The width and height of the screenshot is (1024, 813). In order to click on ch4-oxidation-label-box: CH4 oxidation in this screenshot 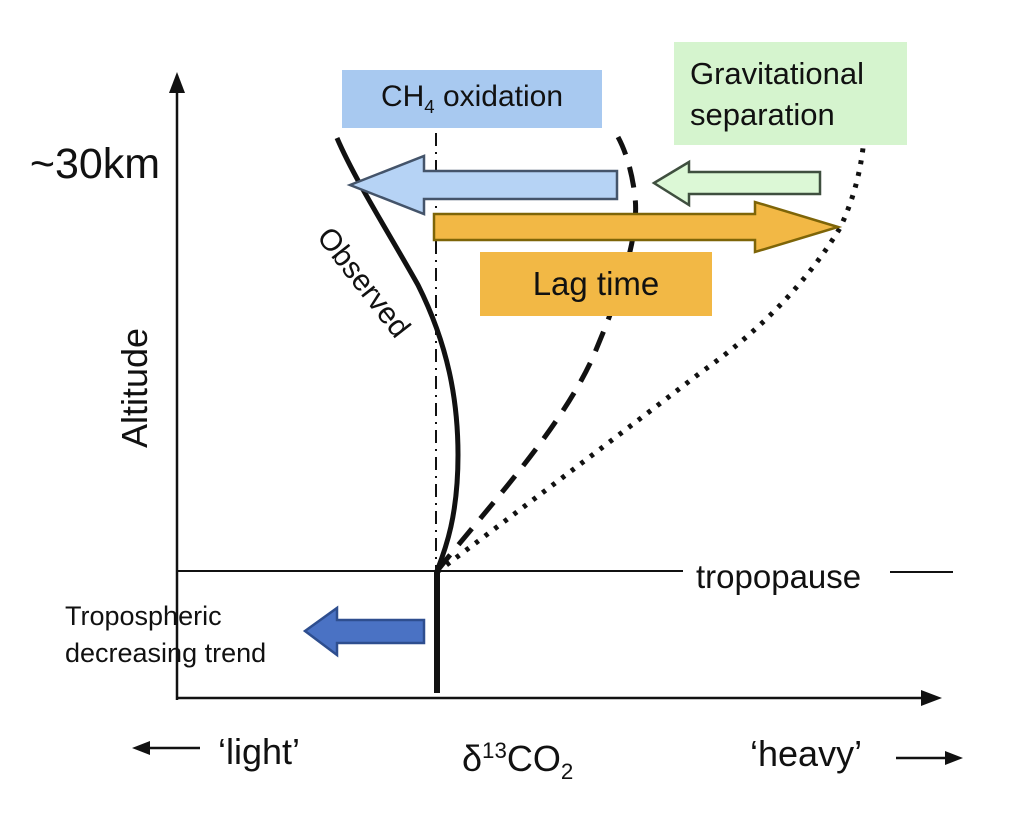, I will do `click(472, 99)`.